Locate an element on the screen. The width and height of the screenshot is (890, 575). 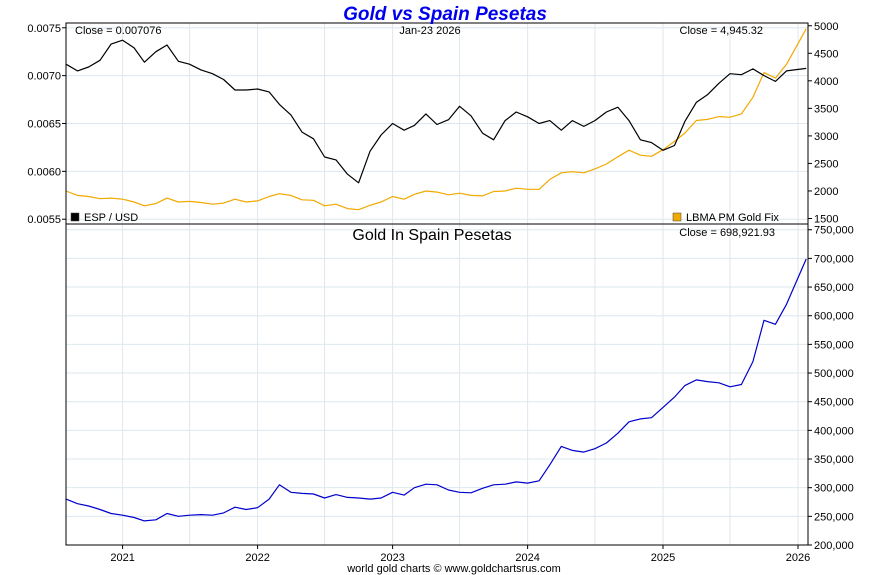
right-tick-label: 550,000 is located at coordinates (834, 345).